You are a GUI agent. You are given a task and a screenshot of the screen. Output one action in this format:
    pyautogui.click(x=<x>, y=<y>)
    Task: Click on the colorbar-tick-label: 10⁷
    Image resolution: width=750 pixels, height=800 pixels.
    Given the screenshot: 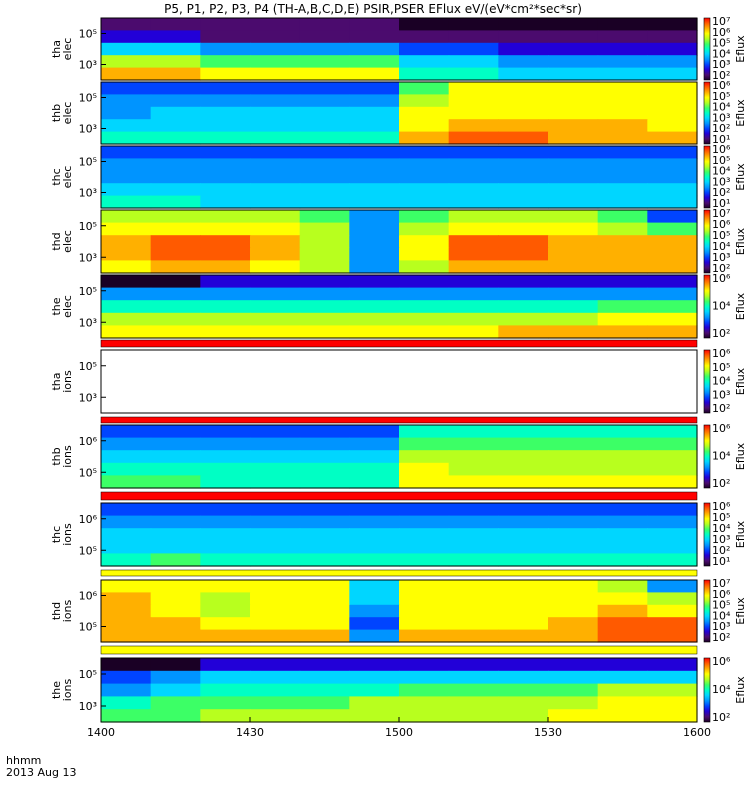 What is the action you would take?
    pyautogui.click(x=721, y=213)
    